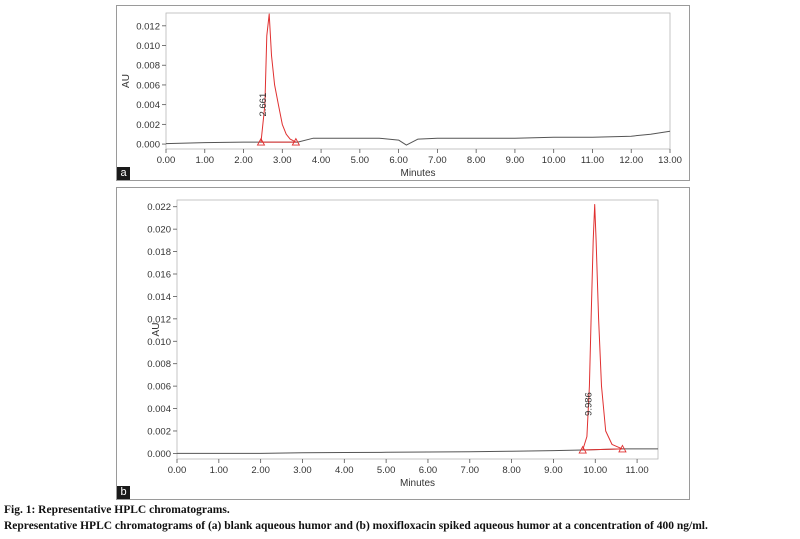 The image size is (800, 539). What do you see at coordinates (589, 404) in the screenshot?
I see `chart-1-peak-label: 9.986` at bounding box center [589, 404].